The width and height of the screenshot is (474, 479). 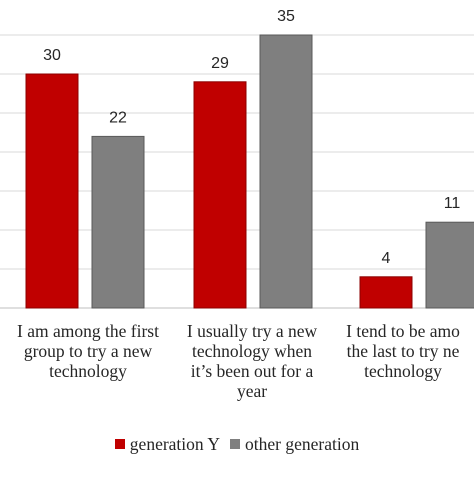 What do you see at coordinates (175, 443) in the screenshot?
I see `legend-label-generation-y: generation Y` at bounding box center [175, 443].